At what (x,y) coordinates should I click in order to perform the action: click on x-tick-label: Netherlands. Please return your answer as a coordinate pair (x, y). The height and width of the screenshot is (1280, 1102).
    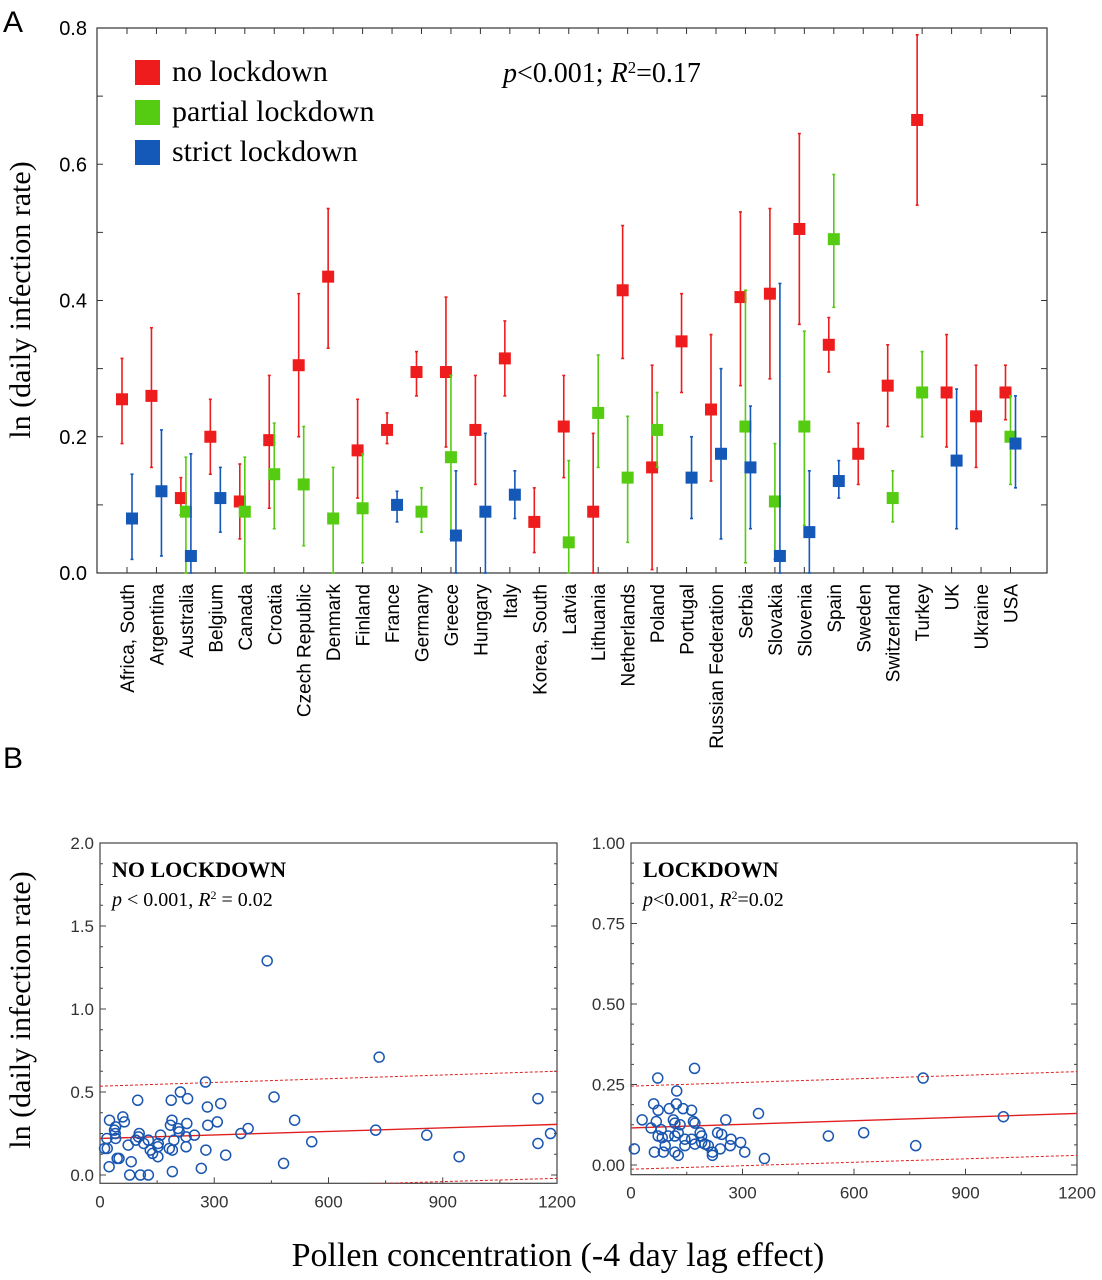
    Looking at the image, I should click on (629, 635).